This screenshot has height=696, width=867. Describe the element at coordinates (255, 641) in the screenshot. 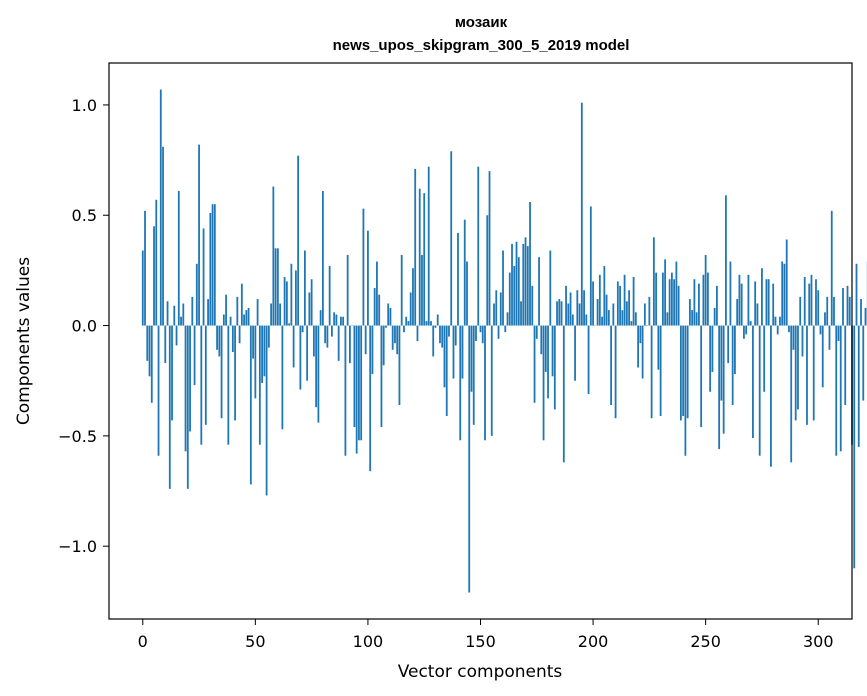

I see `x-tick-label: 50` at that location.